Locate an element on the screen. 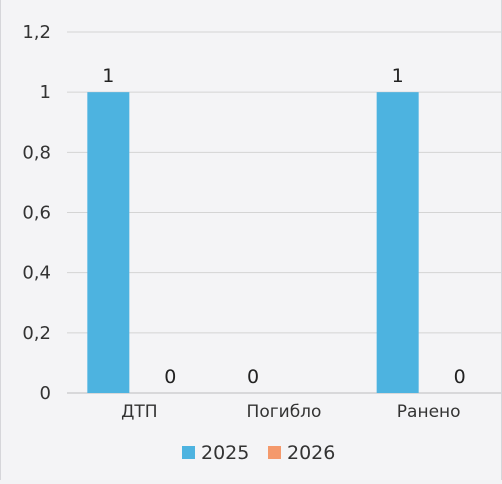 Image resolution: width=502 pixels, height=484 pixels. legend: 2025 2026 is located at coordinates (258, 453).